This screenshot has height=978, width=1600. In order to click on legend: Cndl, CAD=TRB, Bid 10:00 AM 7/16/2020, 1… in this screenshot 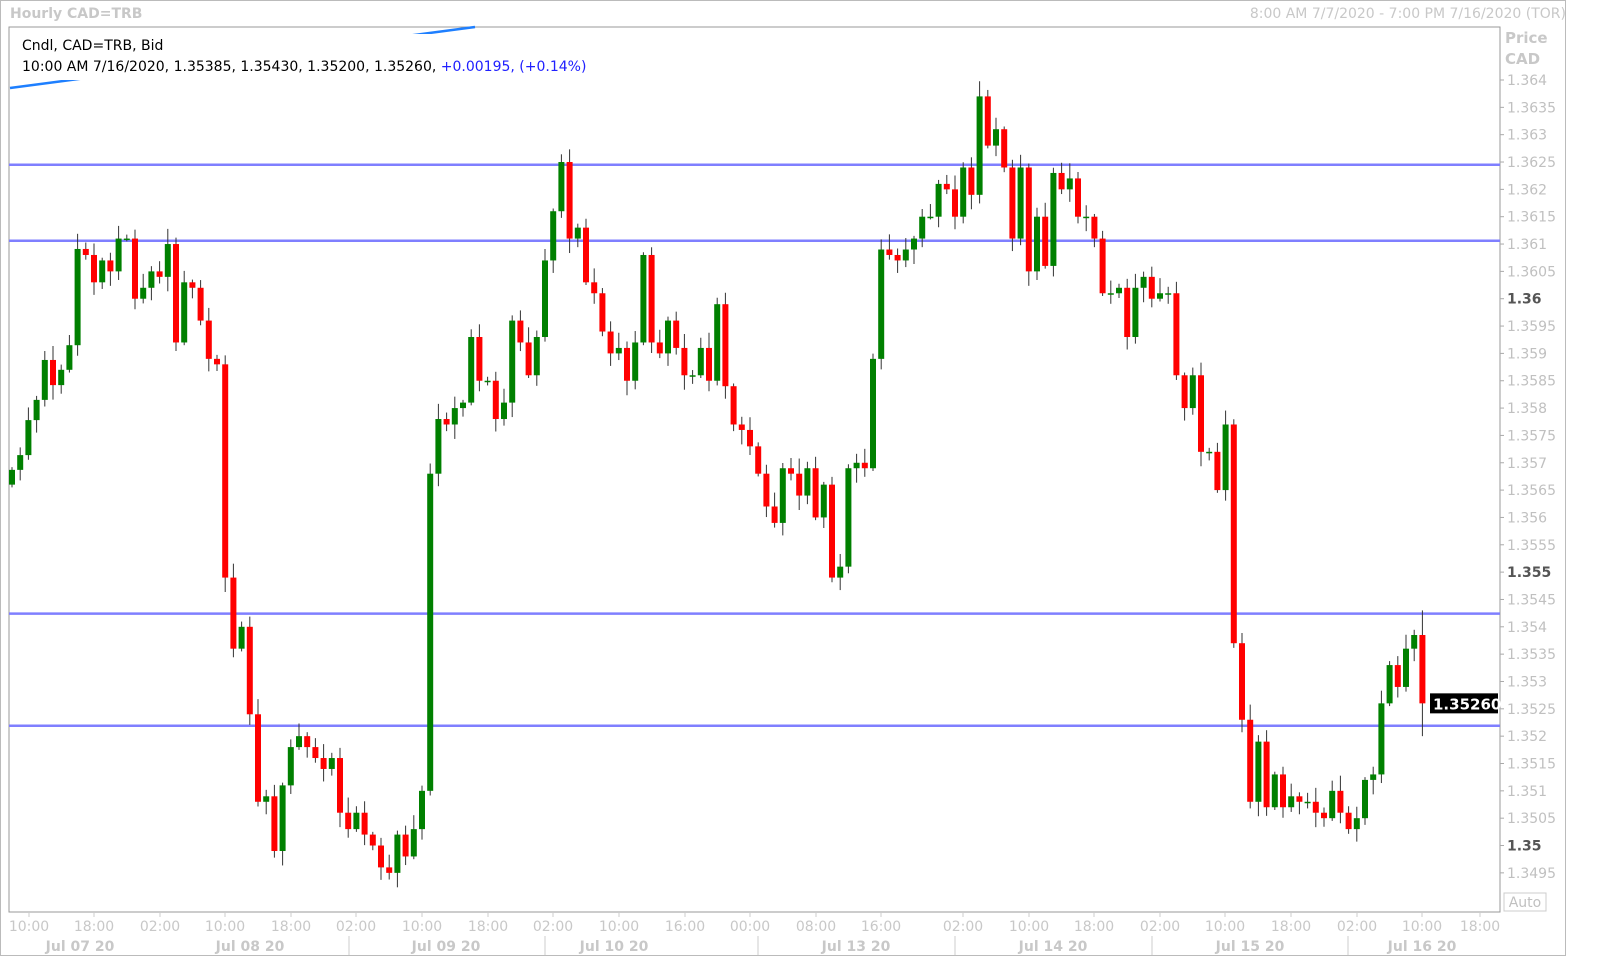, I will do `click(304, 57)`.